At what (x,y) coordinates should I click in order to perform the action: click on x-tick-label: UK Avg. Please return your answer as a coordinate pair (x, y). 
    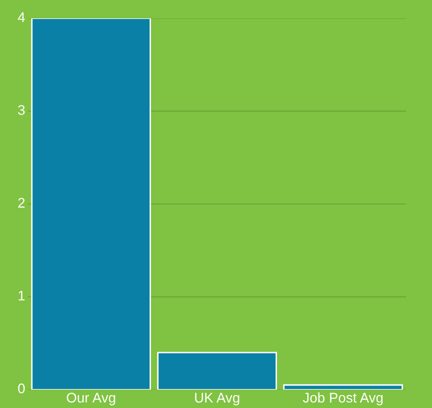
    Looking at the image, I should click on (217, 399).